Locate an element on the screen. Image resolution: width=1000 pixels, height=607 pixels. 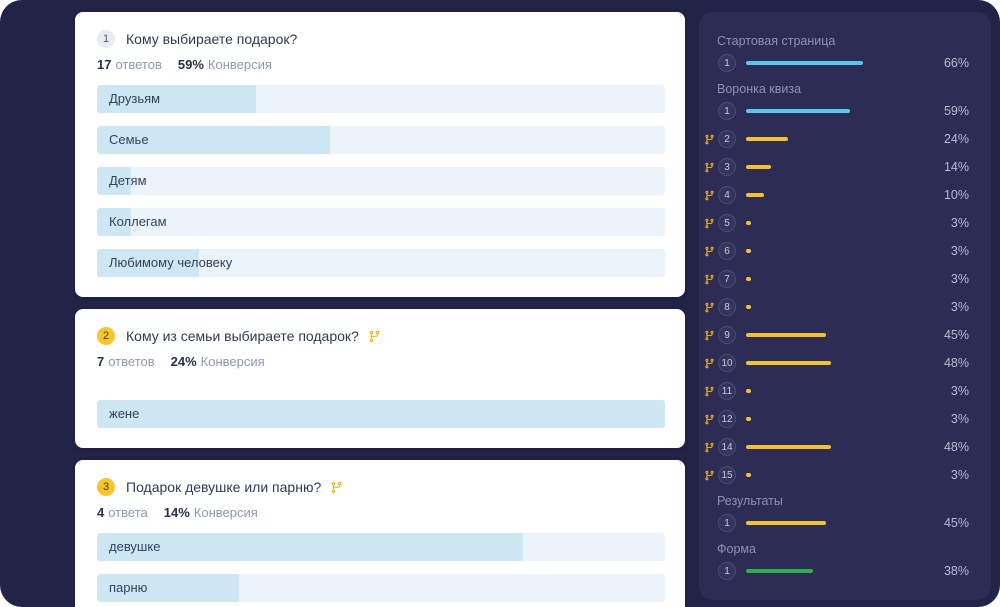
sidebar-group: Стартовая страница 1 66% is located at coordinates (835, 53).